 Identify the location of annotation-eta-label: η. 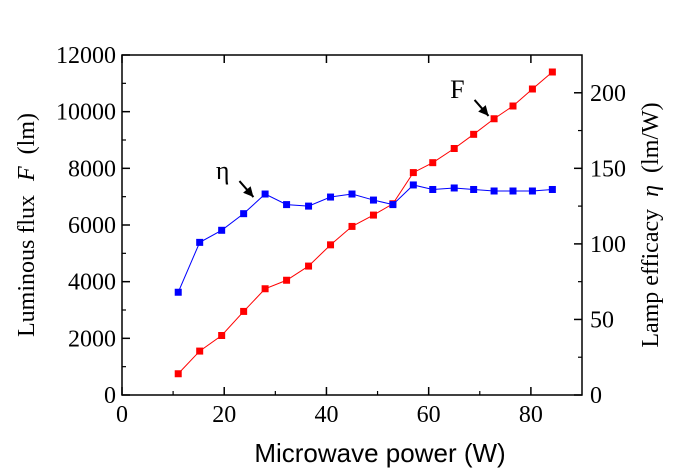
(223, 170).